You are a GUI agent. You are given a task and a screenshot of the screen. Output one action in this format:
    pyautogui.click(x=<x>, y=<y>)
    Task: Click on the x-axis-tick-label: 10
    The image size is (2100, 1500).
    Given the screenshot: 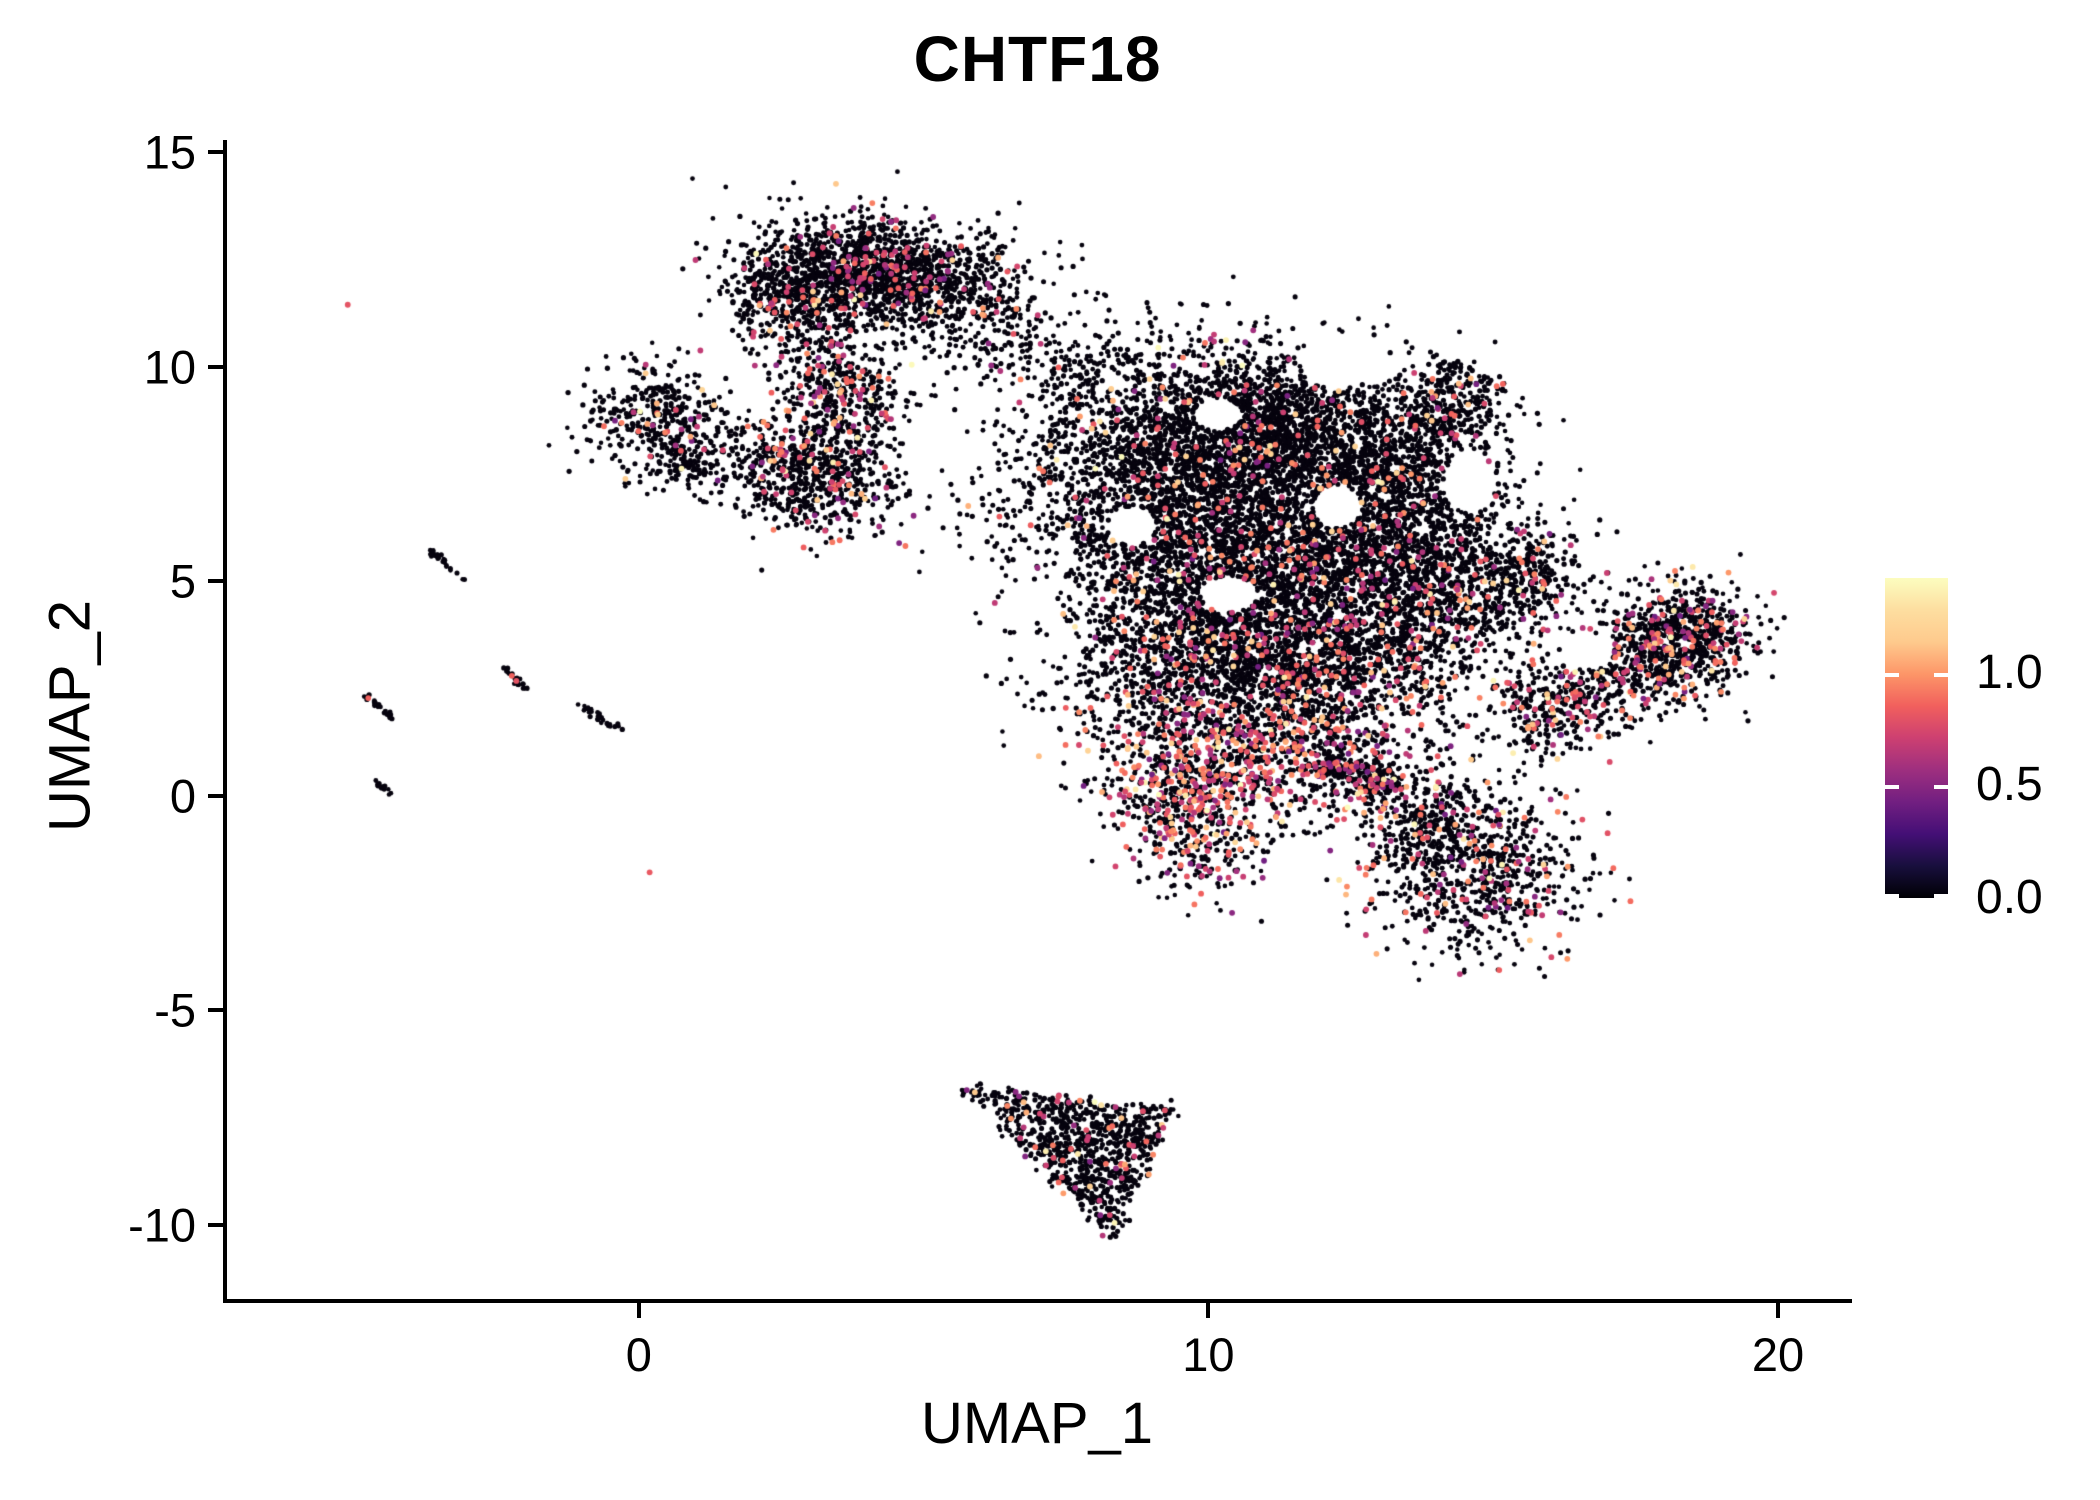 What is the action you would take?
    pyautogui.click(x=1208, y=1354)
    